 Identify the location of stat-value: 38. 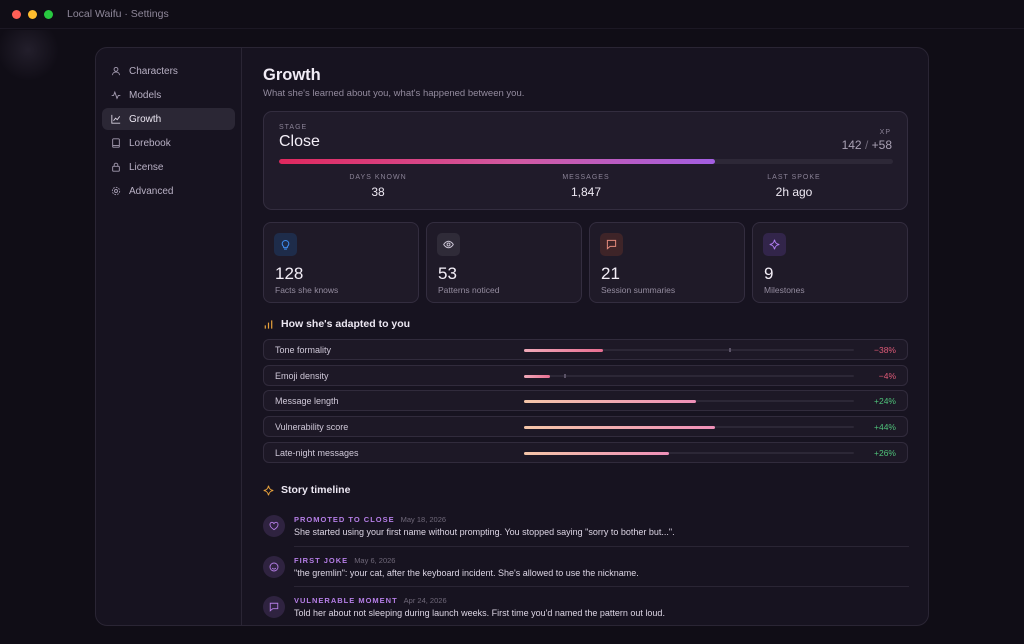
(378, 192).